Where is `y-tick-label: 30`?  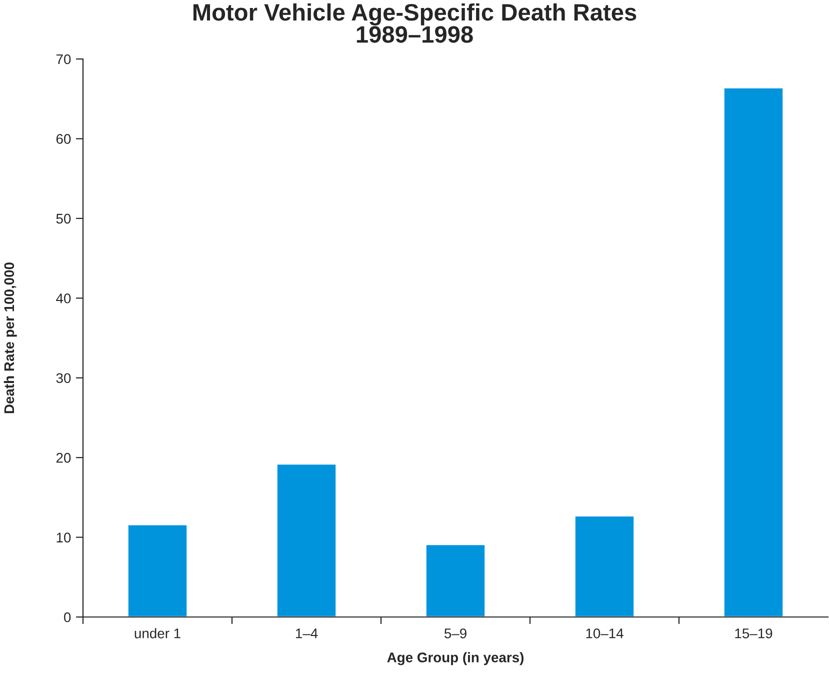
y-tick-label: 30 is located at coordinates (63, 378).